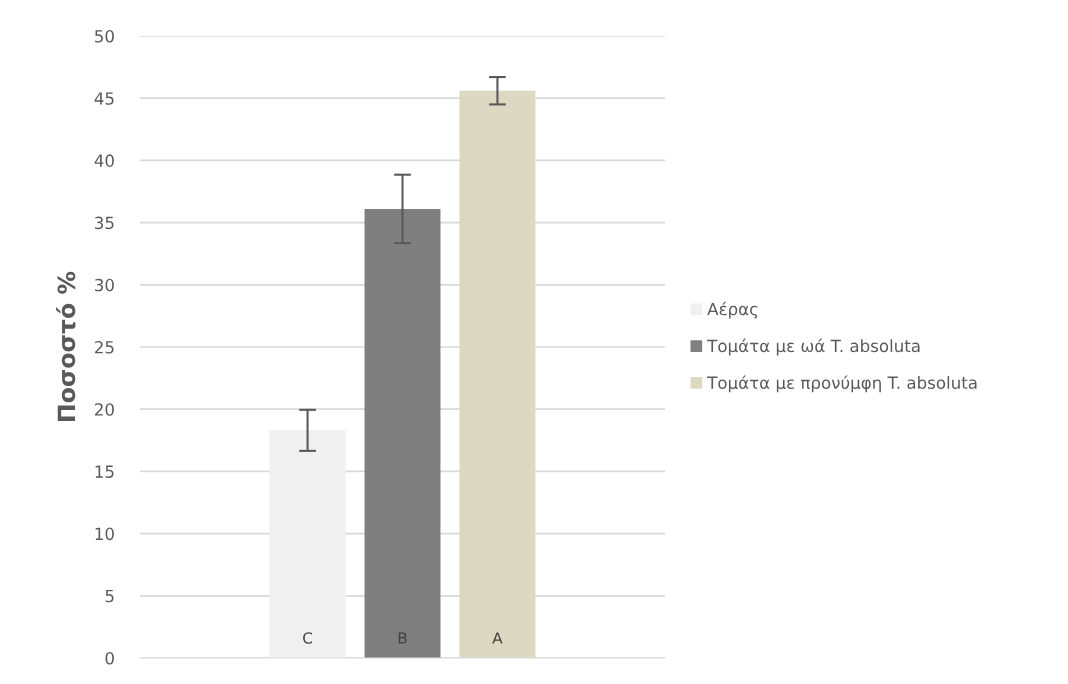 The width and height of the screenshot is (1068, 684). I want to click on y-tick-label: 5, so click(109, 596).